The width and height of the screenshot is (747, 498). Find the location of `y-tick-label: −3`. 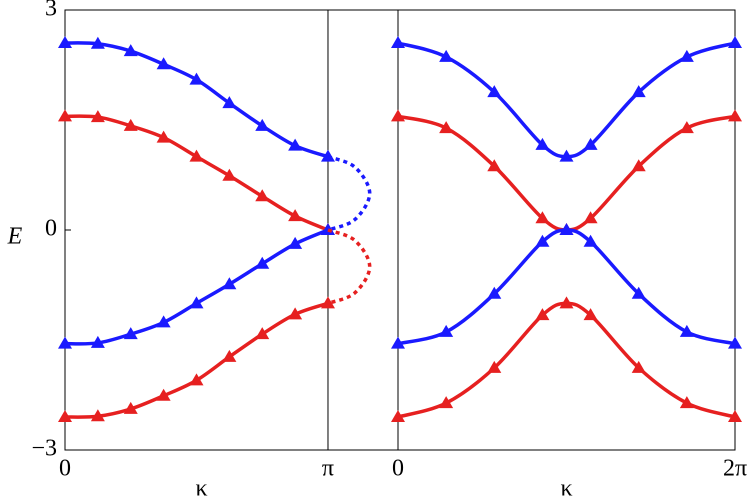

y-tick-label: −3 is located at coordinates (44, 449).